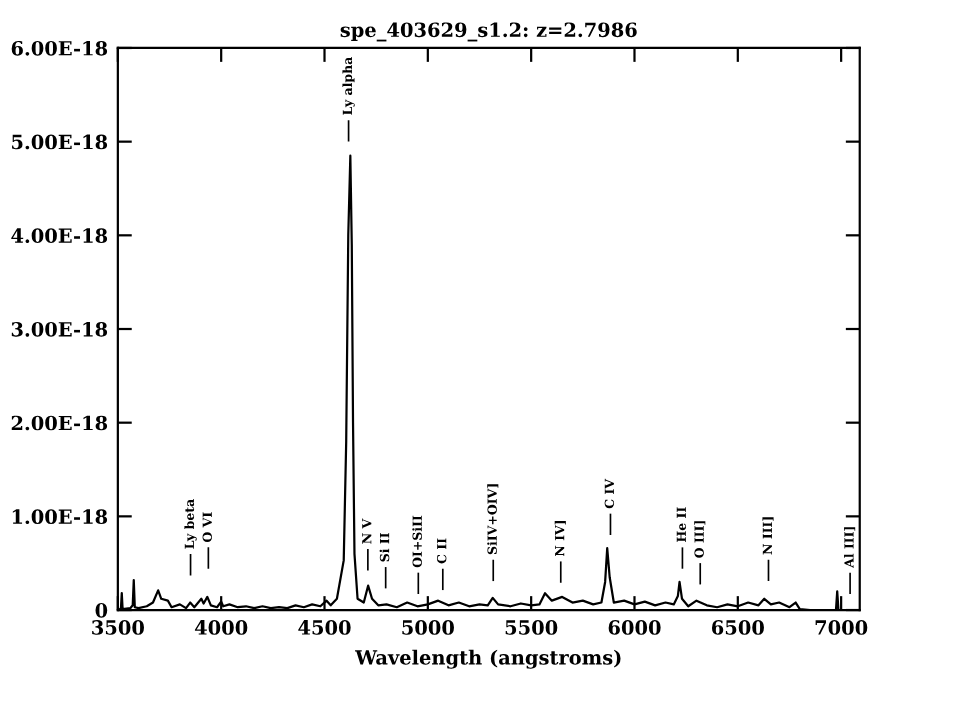  I want to click on x-tick-label: 5000, so click(428, 627).